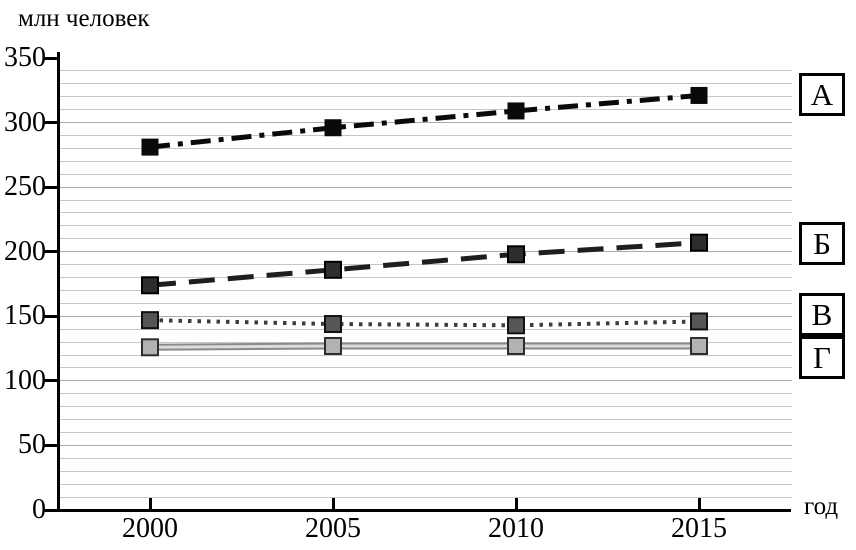 The width and height of the screenshot is (856, 550). I want to click on y-axis-tick-label: 150, so click(25, 316).